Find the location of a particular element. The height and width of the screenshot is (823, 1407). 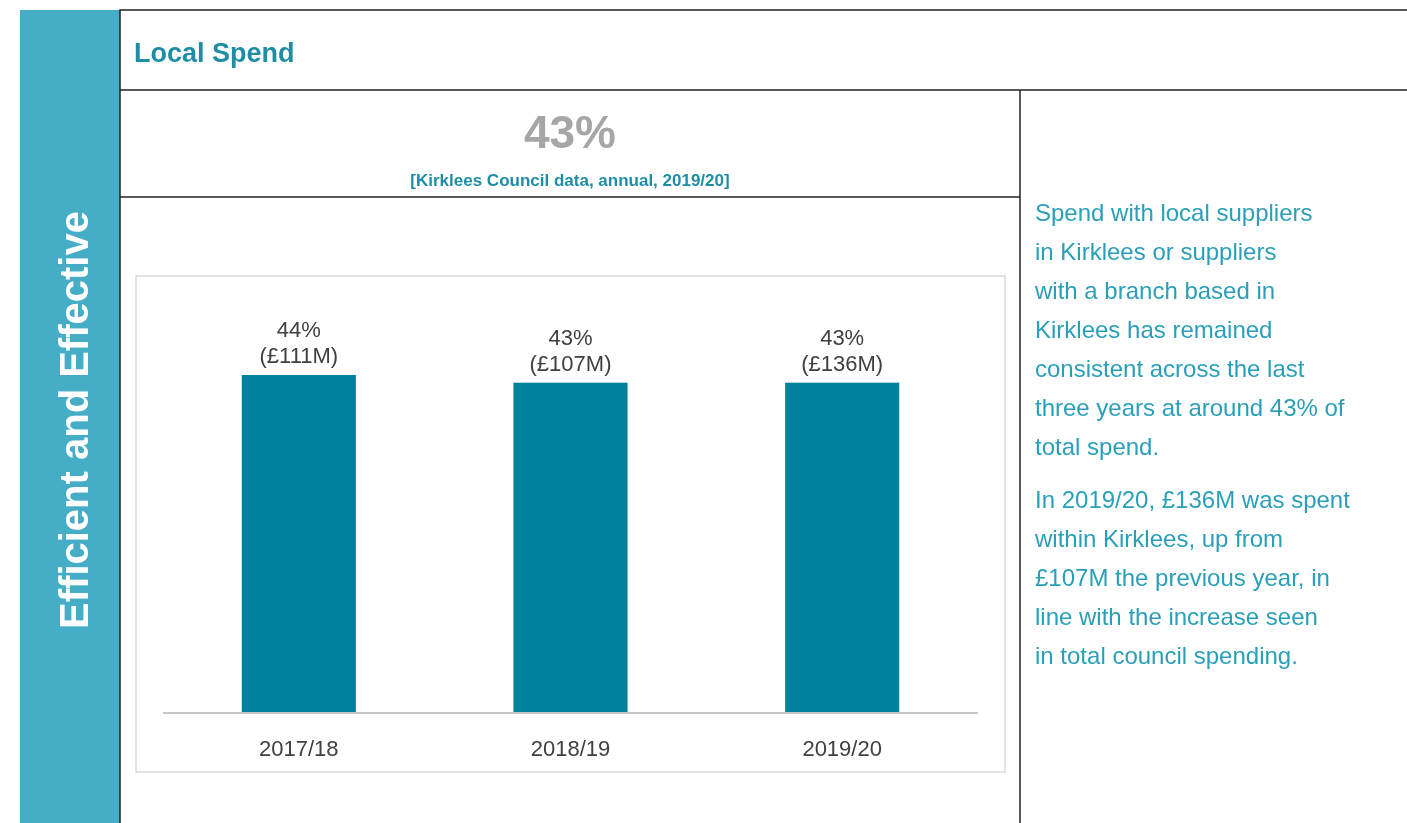

text: Local Spend is located at coordinates (214, 53).